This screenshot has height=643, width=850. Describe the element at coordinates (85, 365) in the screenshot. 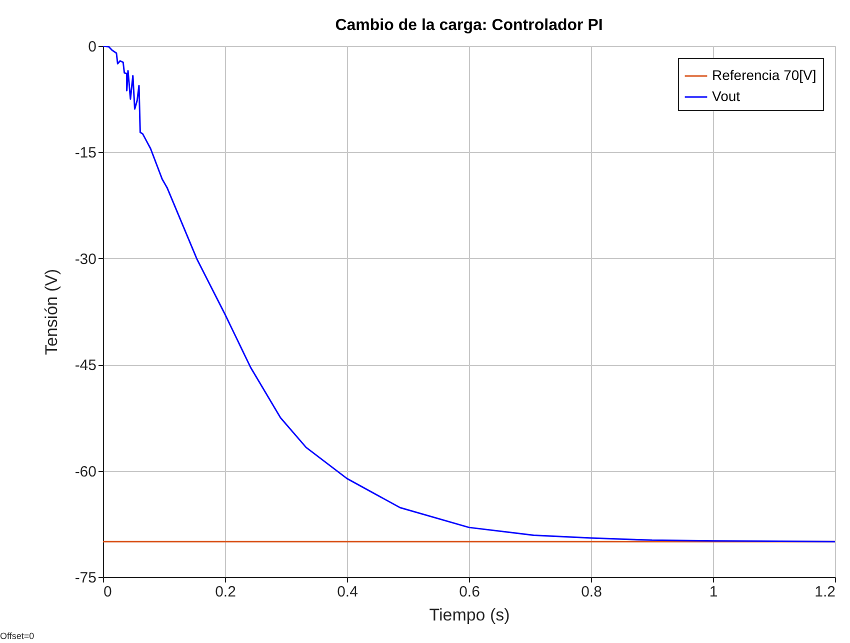

I see `y-tick-label: -45` at that location.